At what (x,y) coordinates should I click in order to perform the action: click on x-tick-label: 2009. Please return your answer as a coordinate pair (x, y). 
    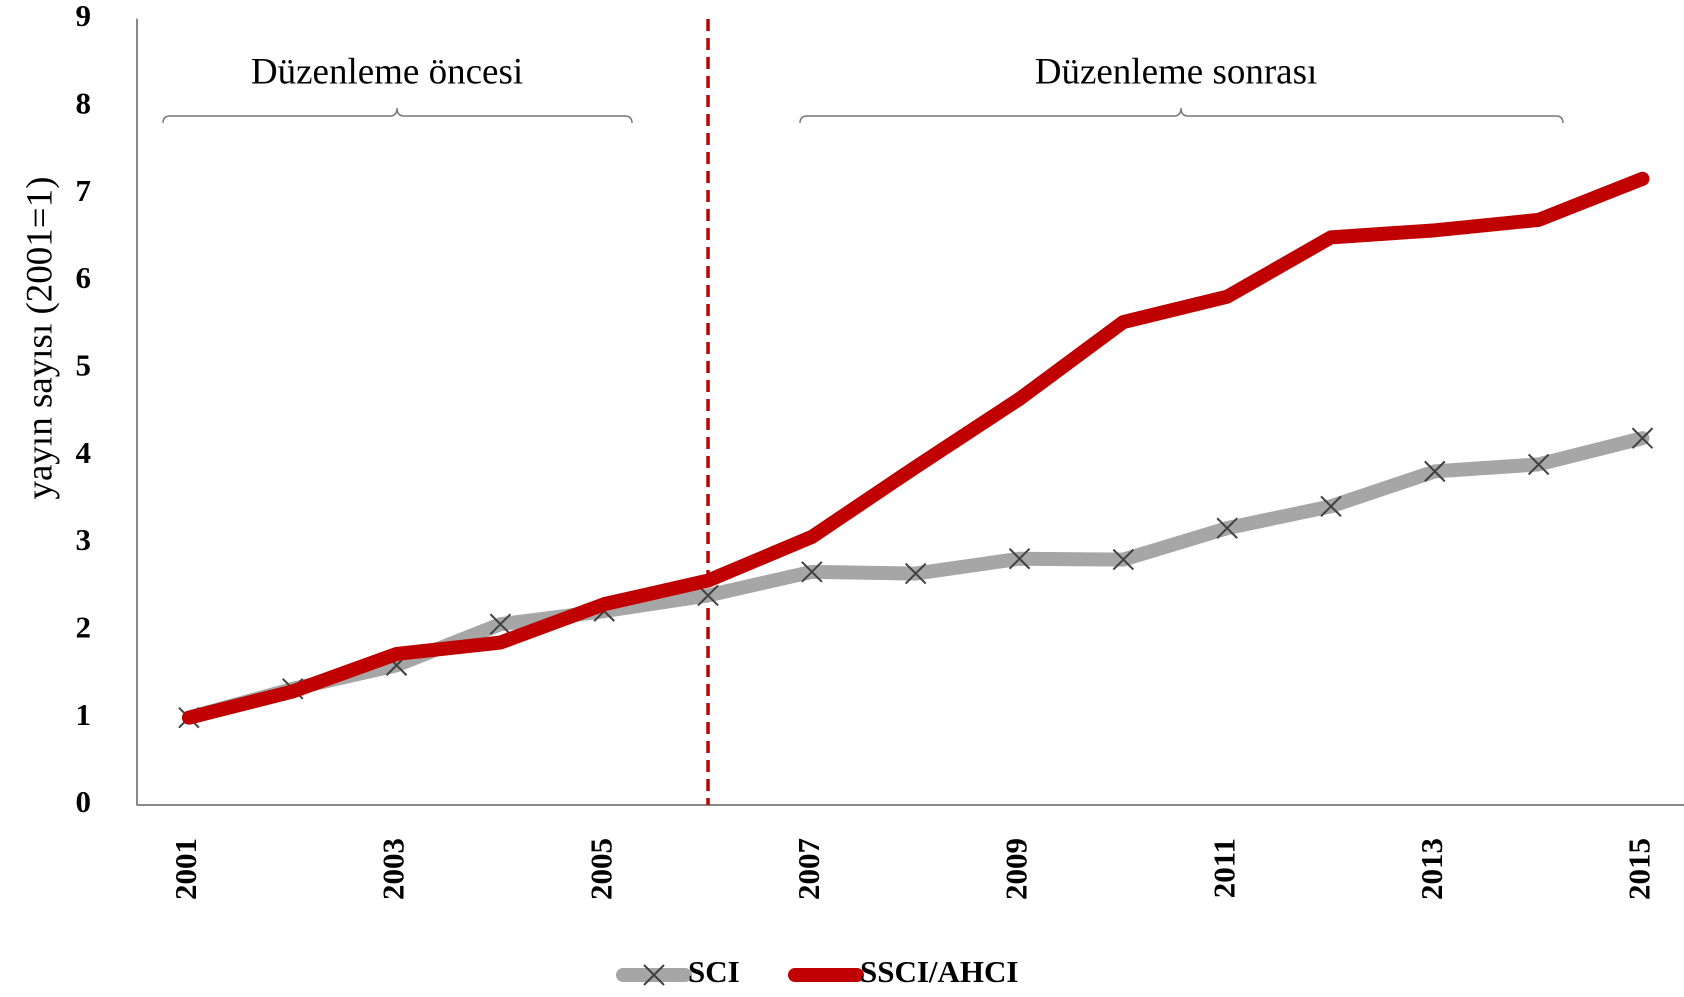
    Looking at the image, I should click on (1016, 869).